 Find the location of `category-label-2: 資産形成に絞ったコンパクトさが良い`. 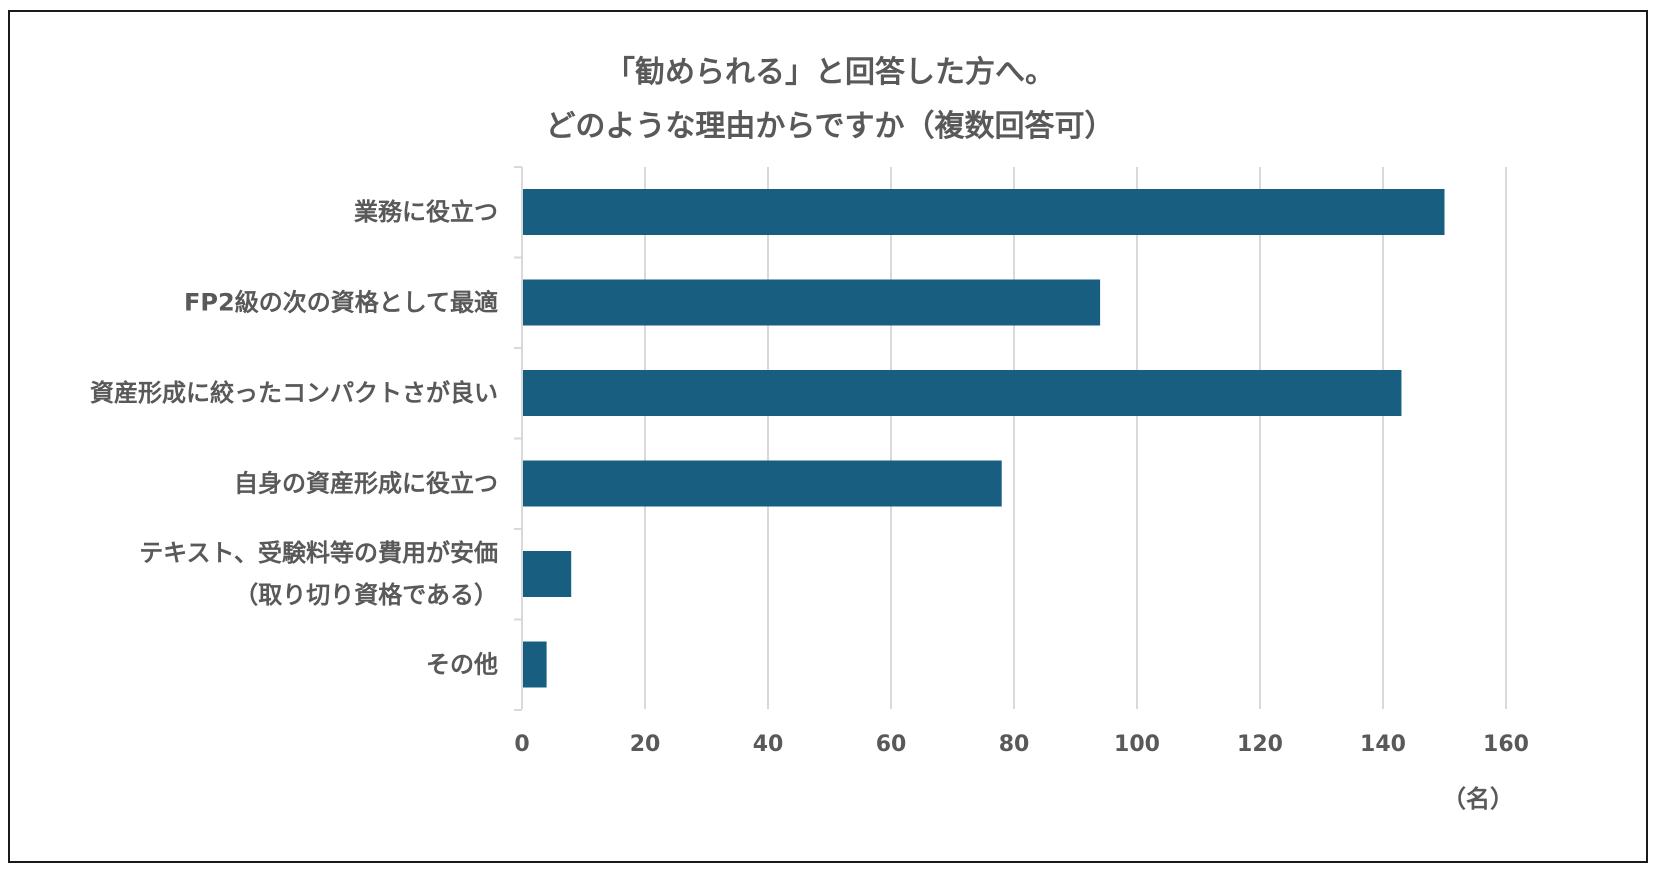

category-label-2: 資産形成に絞ったコンパクトさが良い is located at coordinates (294, 393).